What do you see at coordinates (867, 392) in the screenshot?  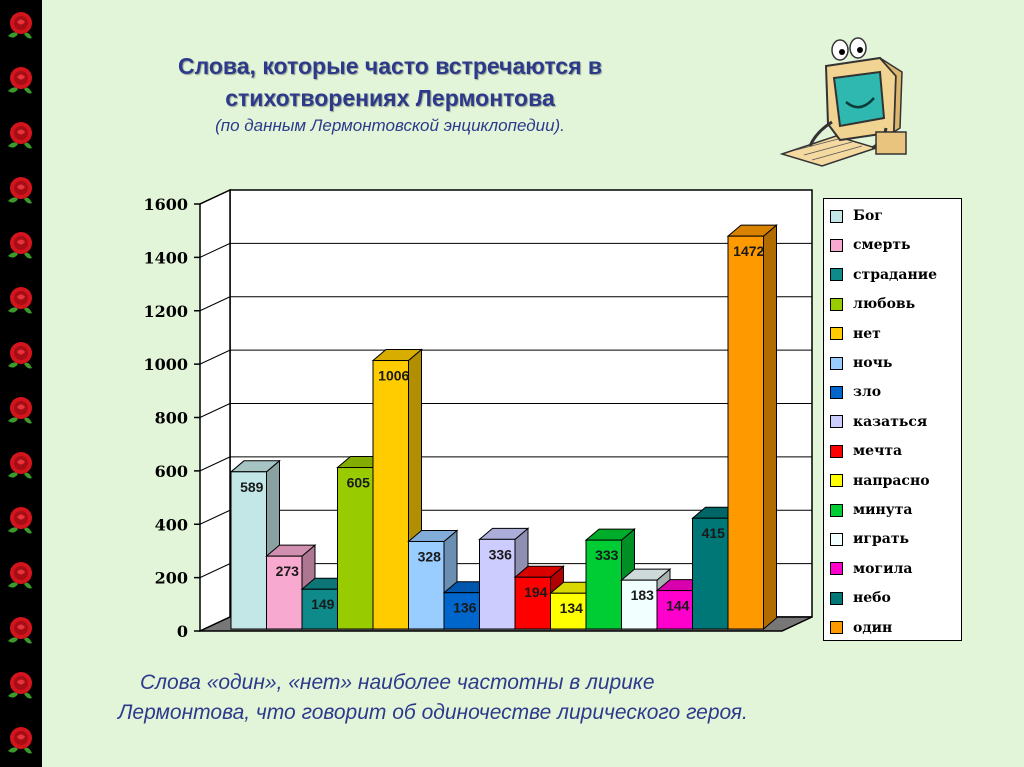 I see `legend-label: зло` at bounding box center [867, 392].